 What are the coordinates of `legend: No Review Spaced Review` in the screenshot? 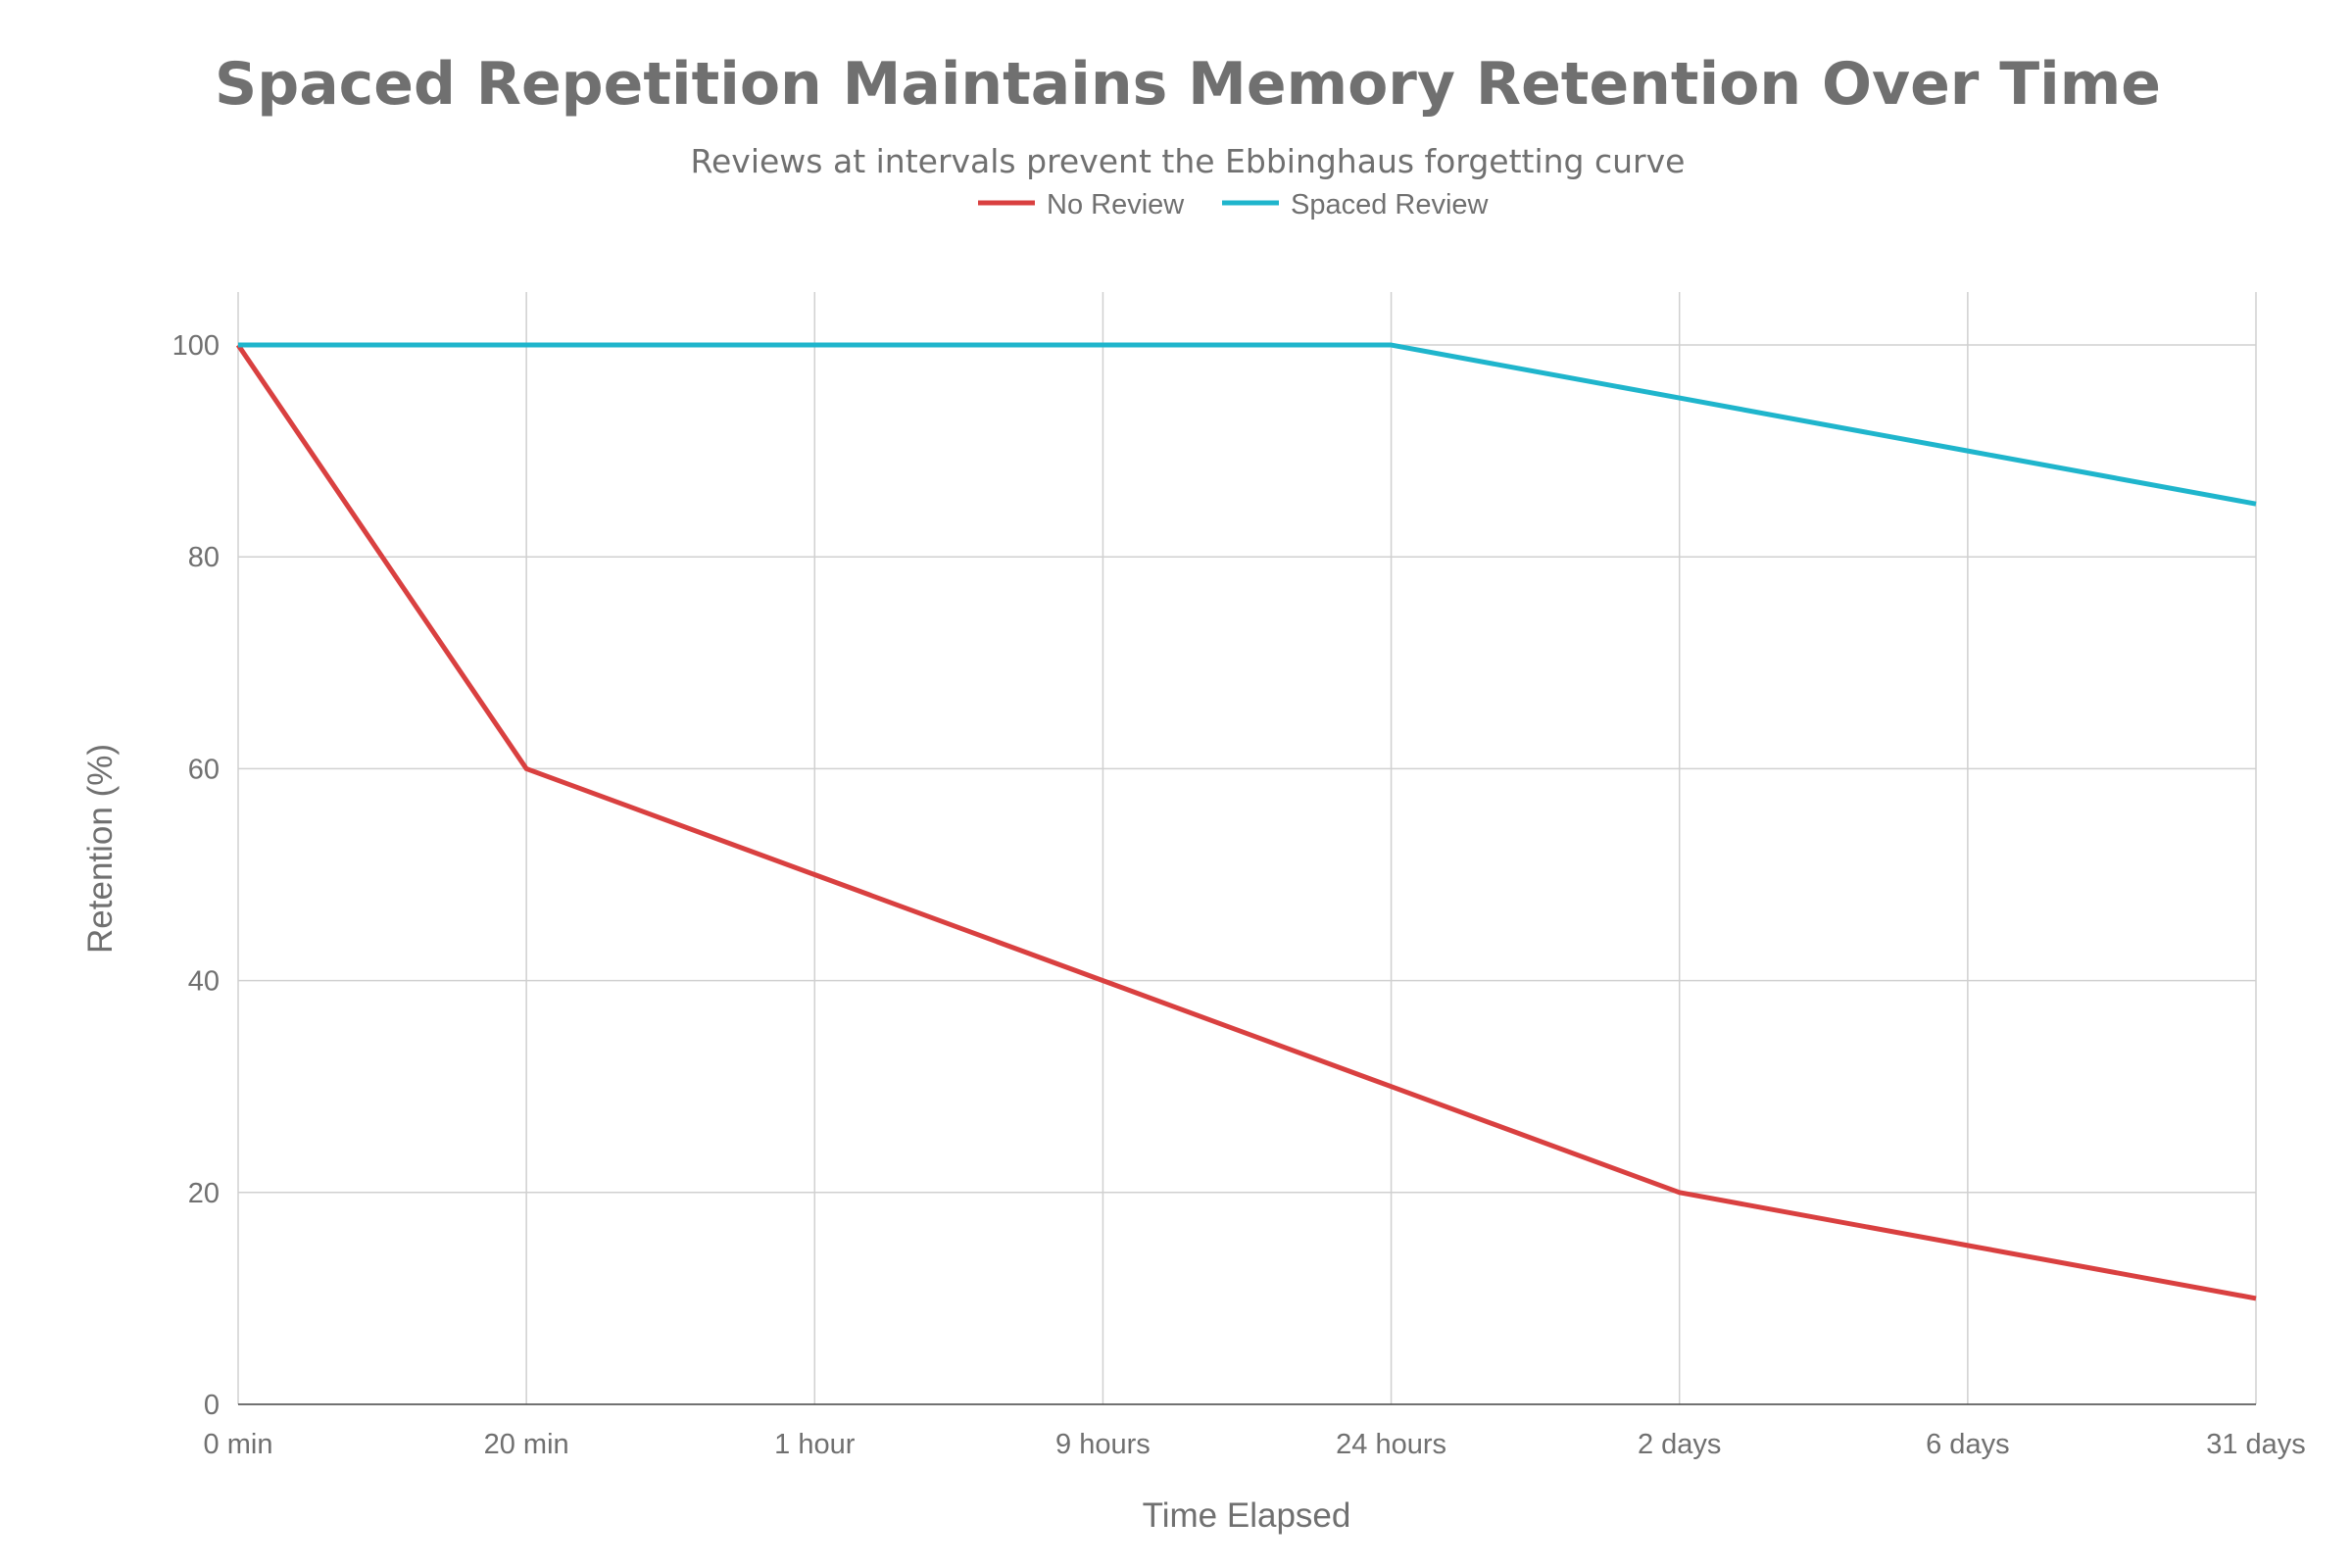 It's located at (1234, 204).